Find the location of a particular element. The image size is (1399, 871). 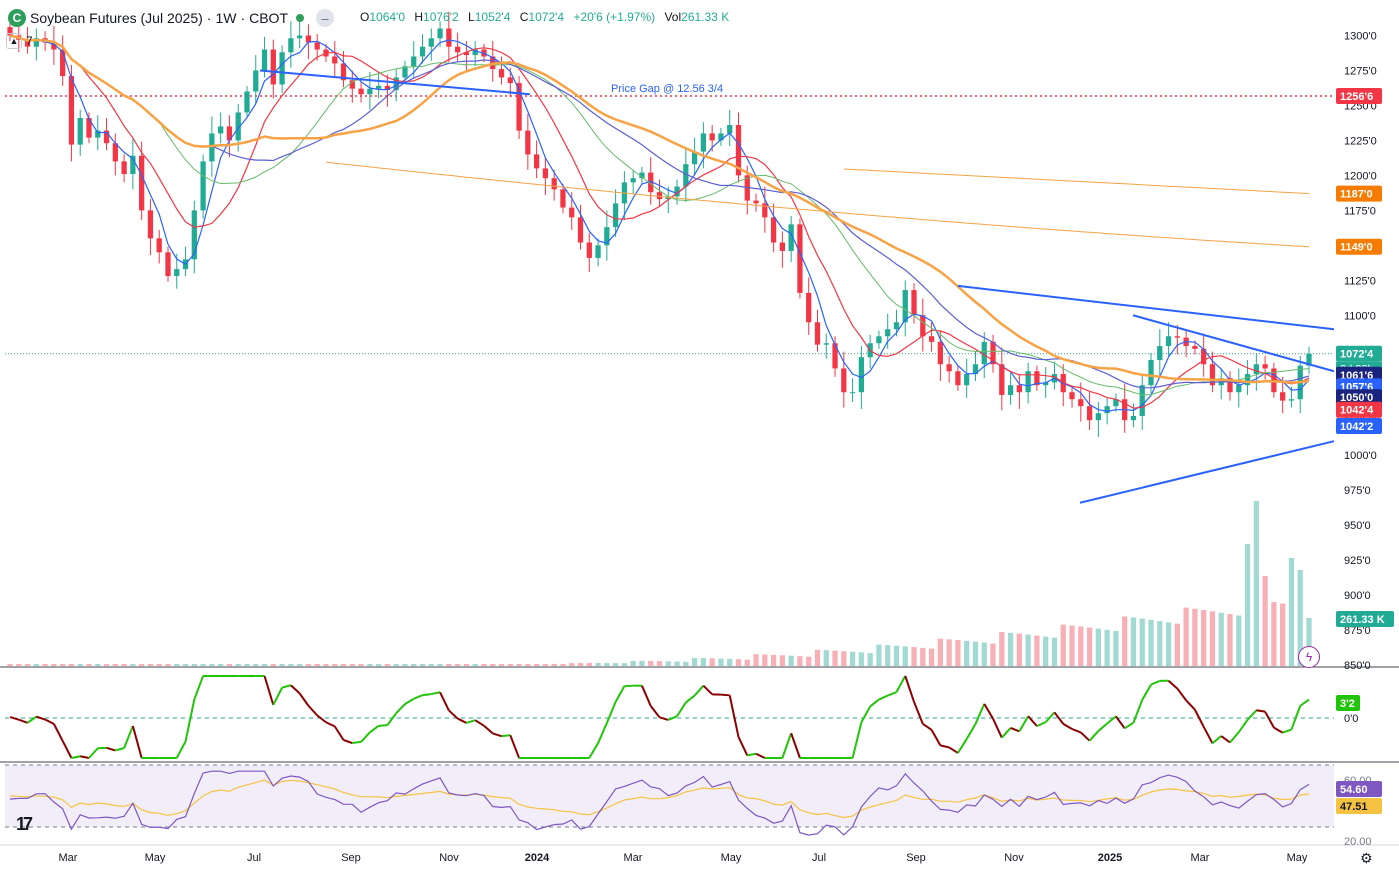

high-value: 1076'2 is located at coordinates (441, 17).